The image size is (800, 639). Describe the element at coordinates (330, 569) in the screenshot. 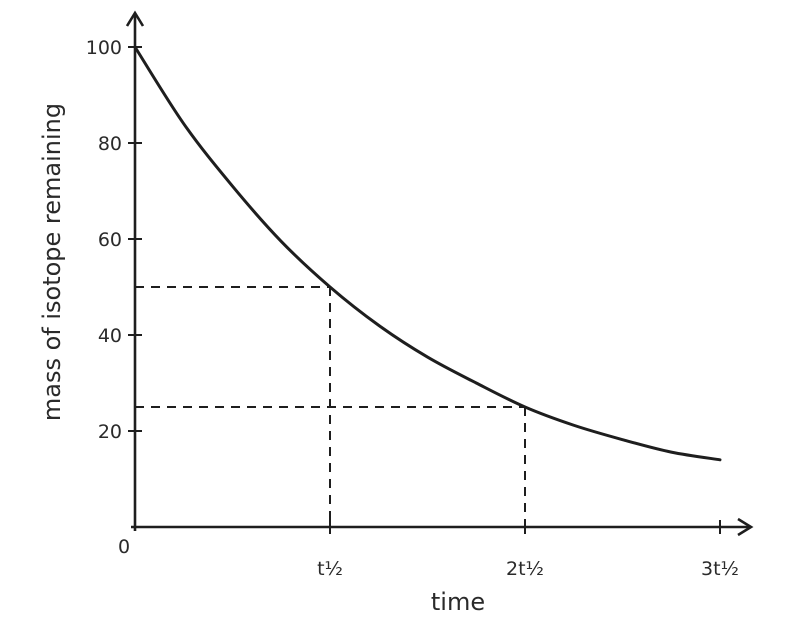

I see `x-tick-label: t½` at that location.